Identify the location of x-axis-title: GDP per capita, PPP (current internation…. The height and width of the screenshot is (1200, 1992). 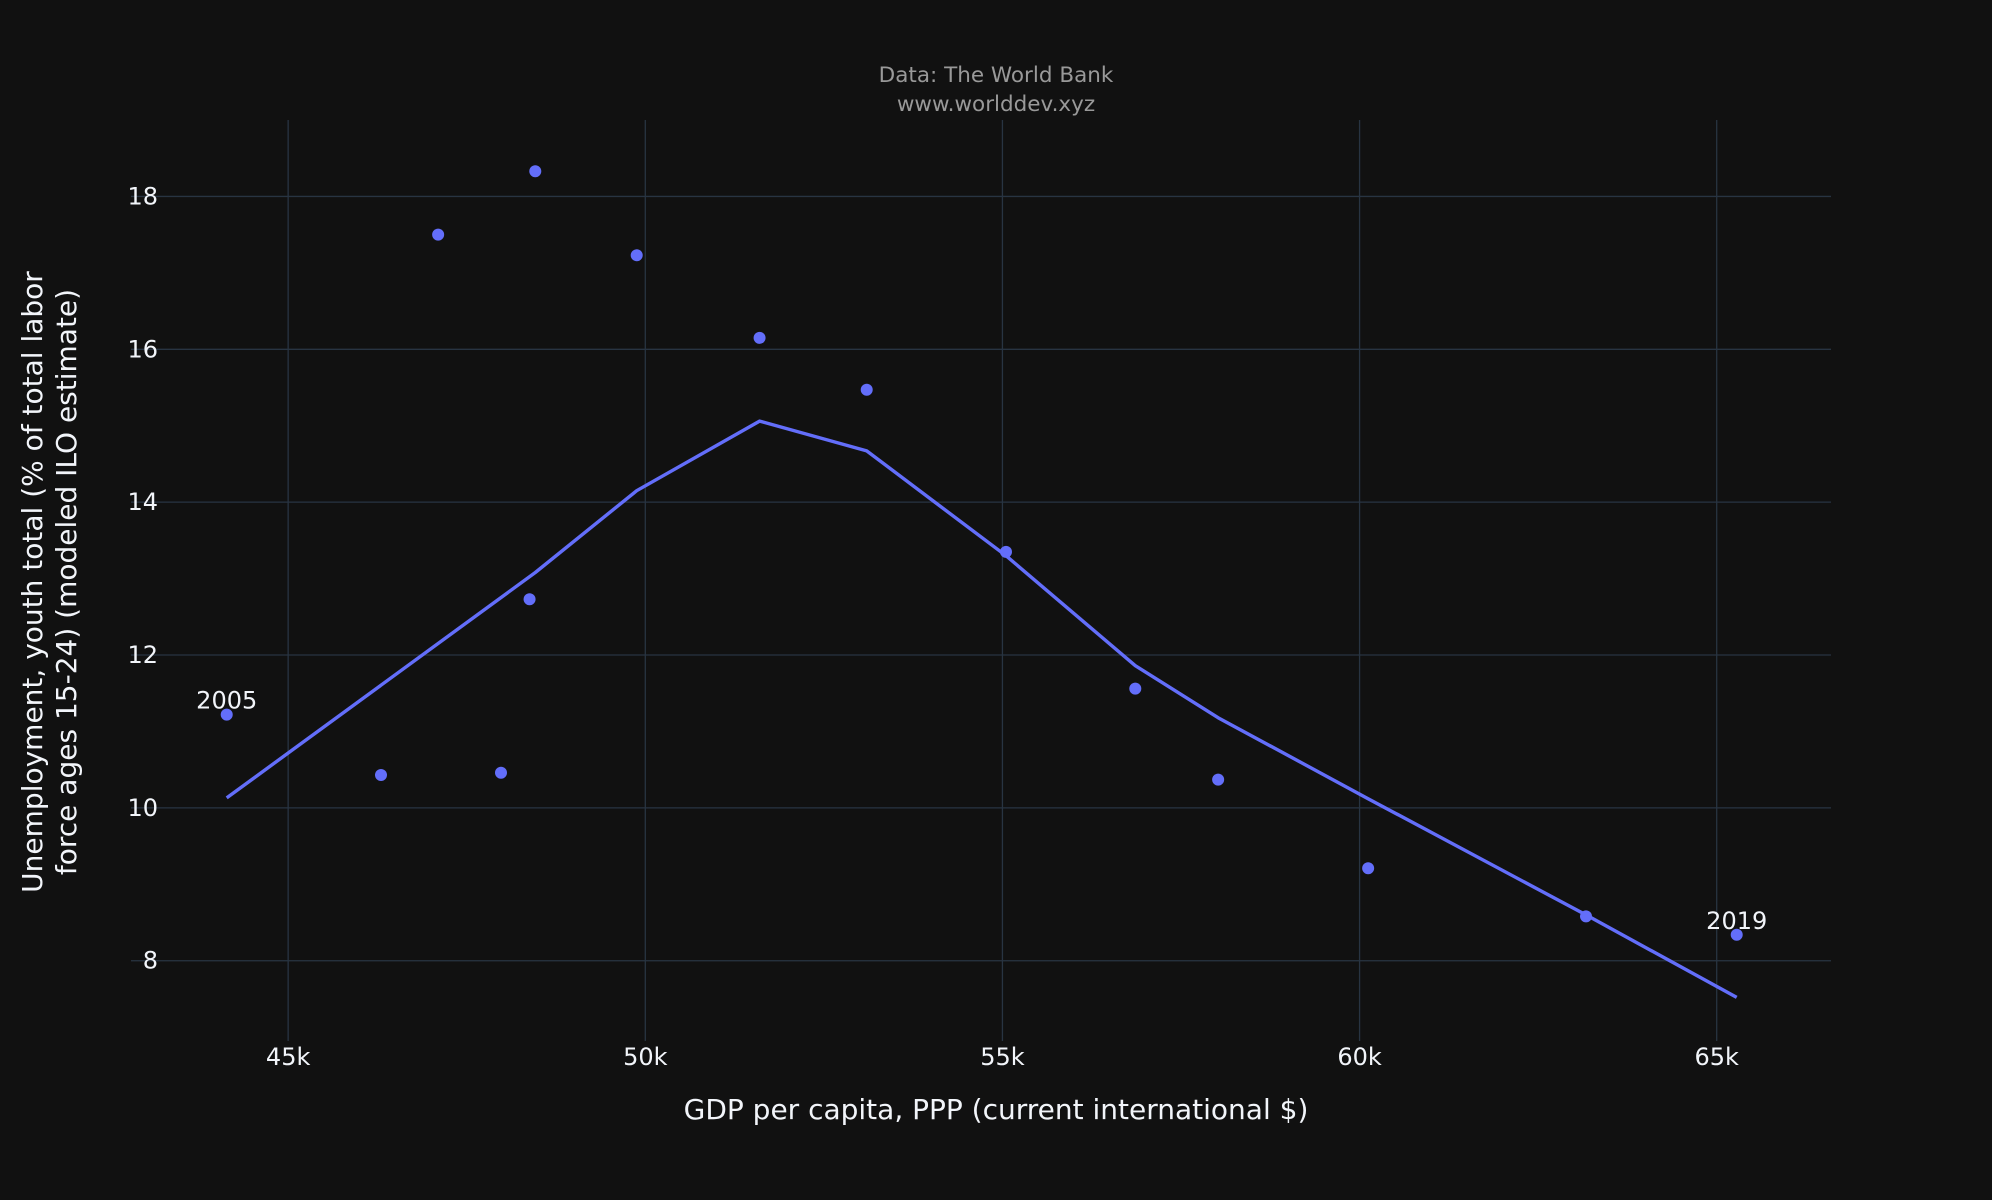
(996, 1109).